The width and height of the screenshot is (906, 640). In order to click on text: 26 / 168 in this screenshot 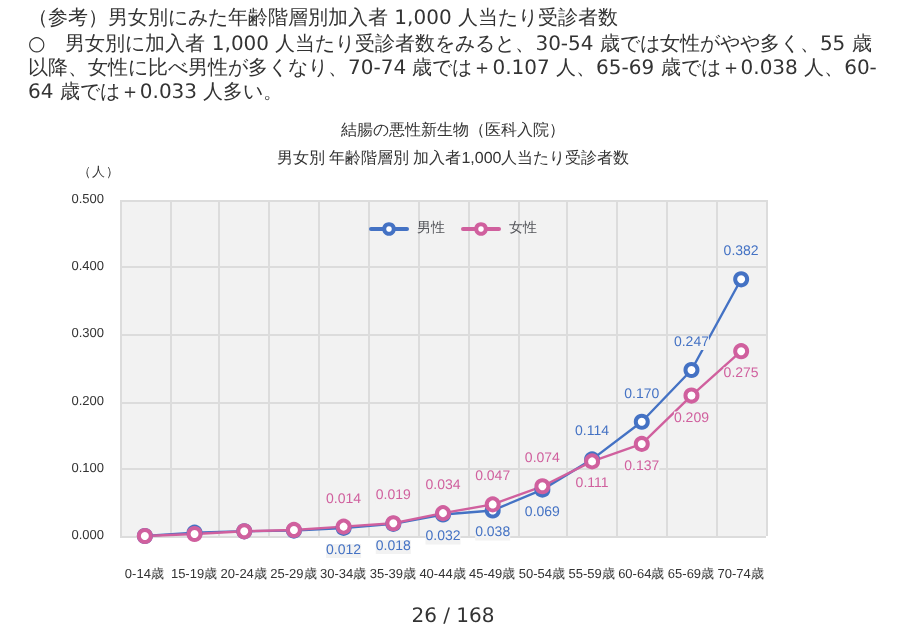, I will do `click(453, 617)`.